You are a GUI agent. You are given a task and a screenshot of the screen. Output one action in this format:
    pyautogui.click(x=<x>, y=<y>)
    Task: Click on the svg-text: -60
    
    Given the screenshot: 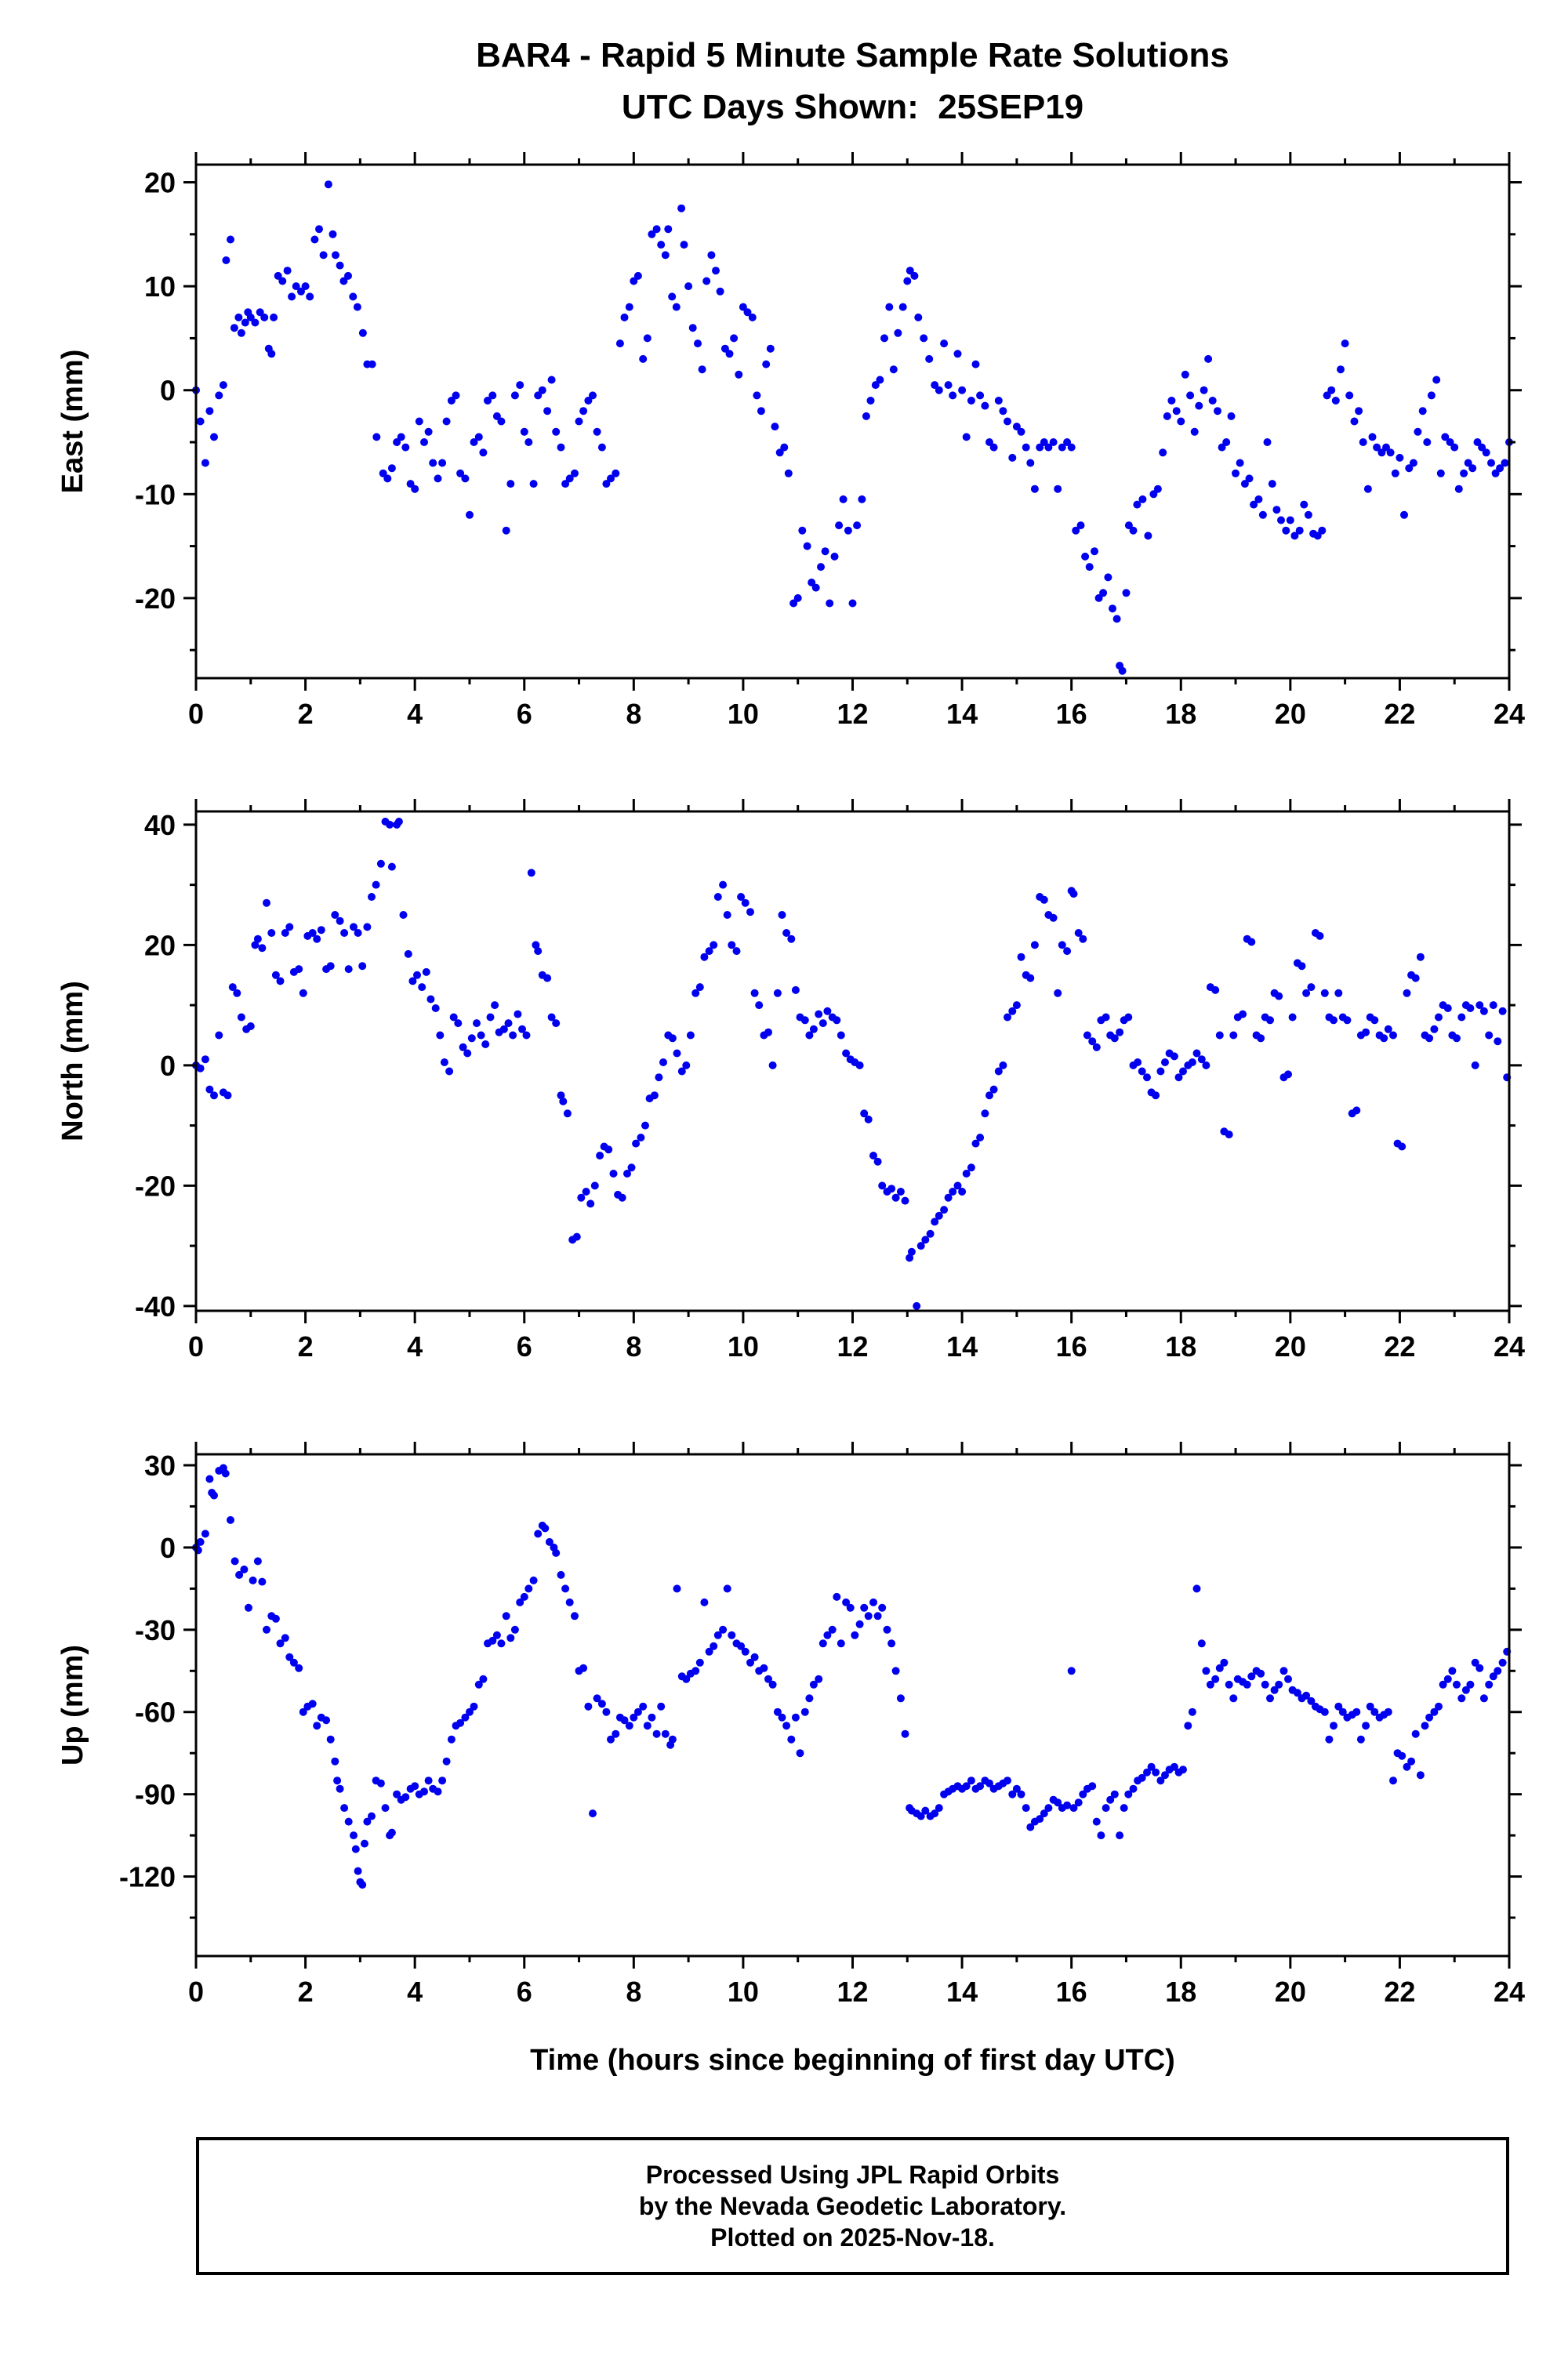 What is the action you would take?
    pyautogui.click(x=155, y=1713)
    